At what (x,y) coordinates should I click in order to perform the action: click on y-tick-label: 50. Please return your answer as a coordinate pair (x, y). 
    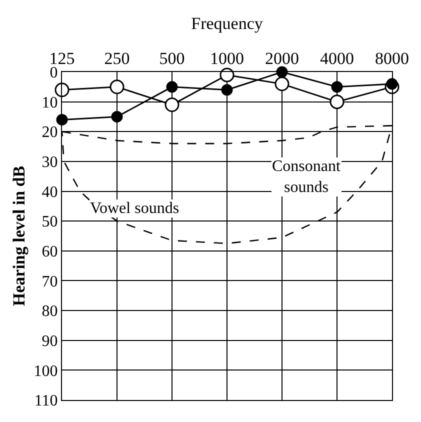
    Looking at the image, I should click on (50, 222).